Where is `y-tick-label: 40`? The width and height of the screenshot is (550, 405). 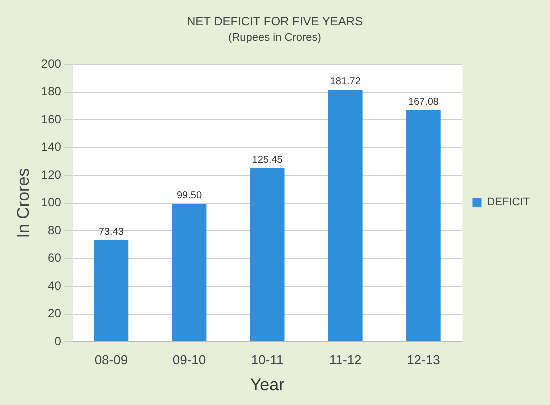 y-tick-label: 40 is located at coordinates (55, 285).